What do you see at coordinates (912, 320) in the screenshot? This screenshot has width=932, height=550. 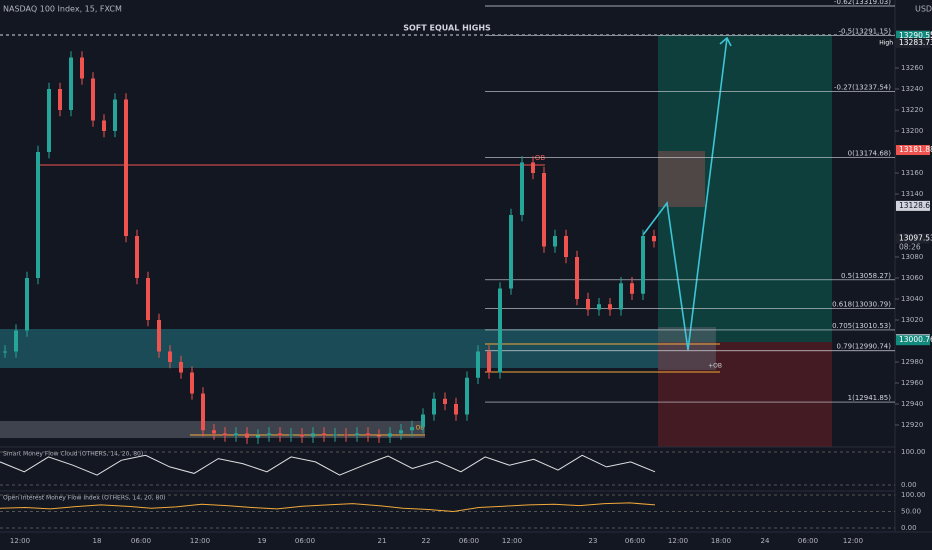 I see `y-tick-label: 13020` at bounding box center [912, 320].